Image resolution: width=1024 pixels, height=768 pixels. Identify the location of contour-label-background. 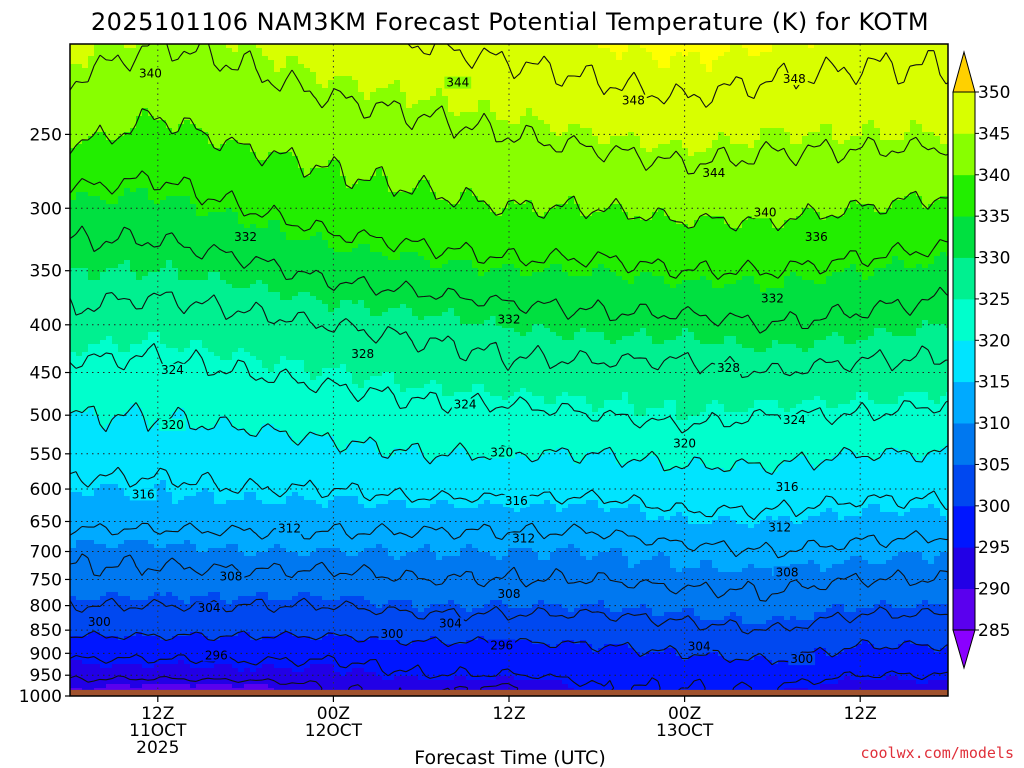
(509, 593).